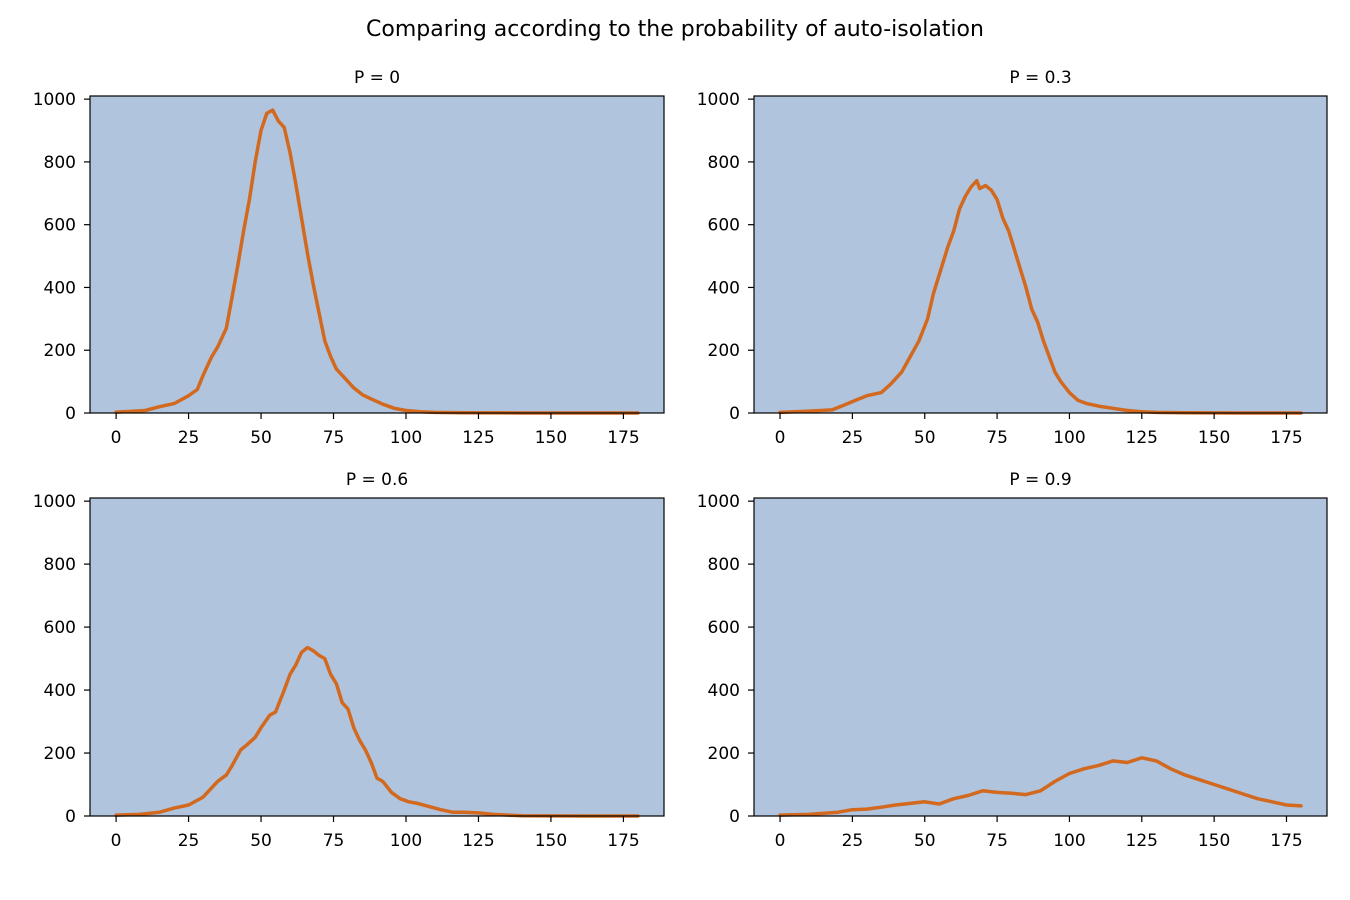 The image size is (1350, 900). Describe the element at coordinates (377, 480) in the screenshot. I see `subplot-title: P = 0.6` at that location.